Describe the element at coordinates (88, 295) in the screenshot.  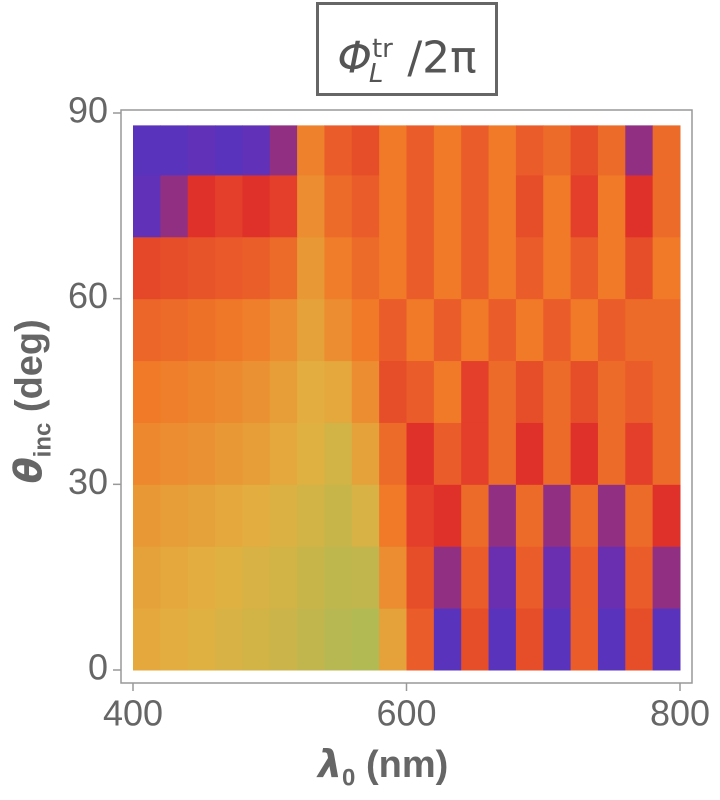
I see `y-tick-label: 60` at that location.